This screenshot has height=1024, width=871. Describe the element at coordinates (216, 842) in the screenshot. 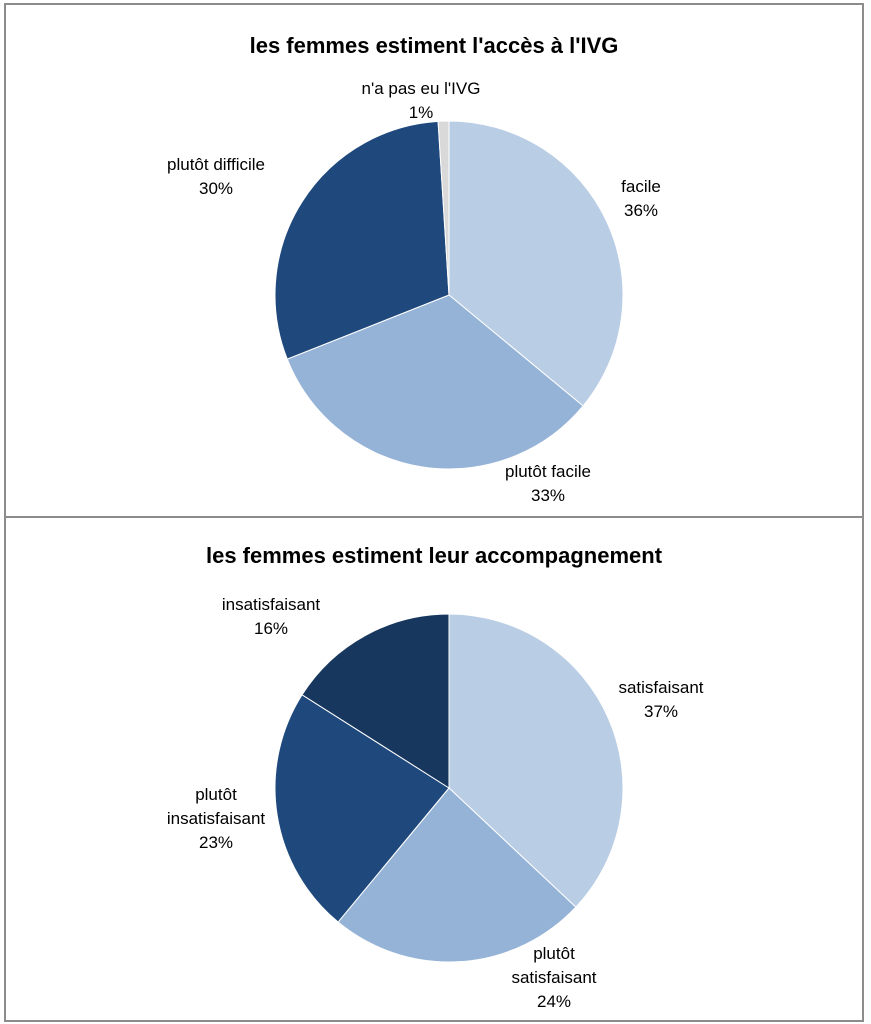

I see `slice-label-value: 23%` at that location.